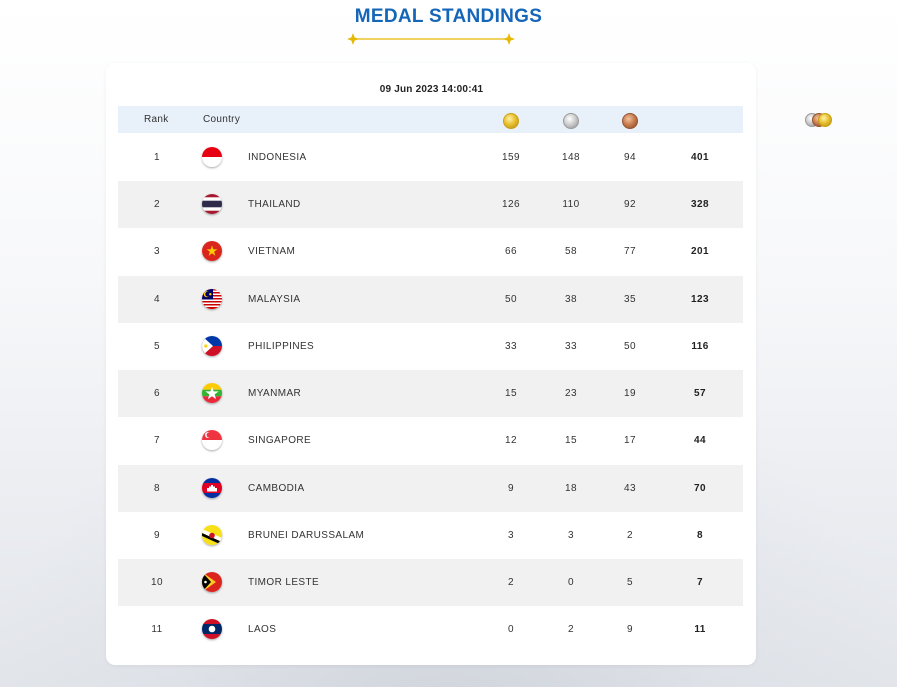  I want to click on total-count: 8, so click(700, 535).